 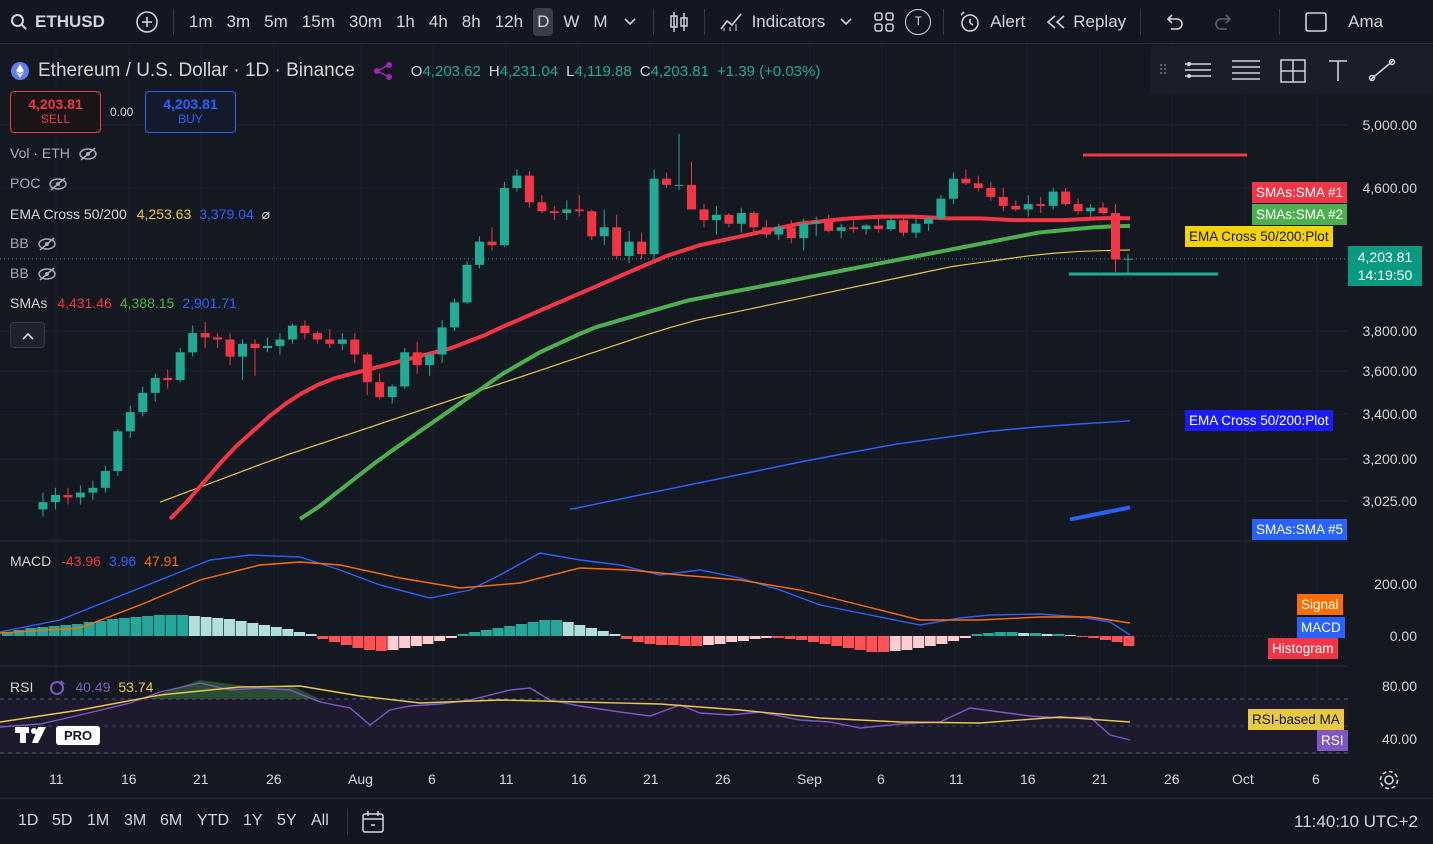 What do you see at coordinates (645, 71) in the screenshot?
I see `ohlc-c-label: C` at bounding box center [645, 71].